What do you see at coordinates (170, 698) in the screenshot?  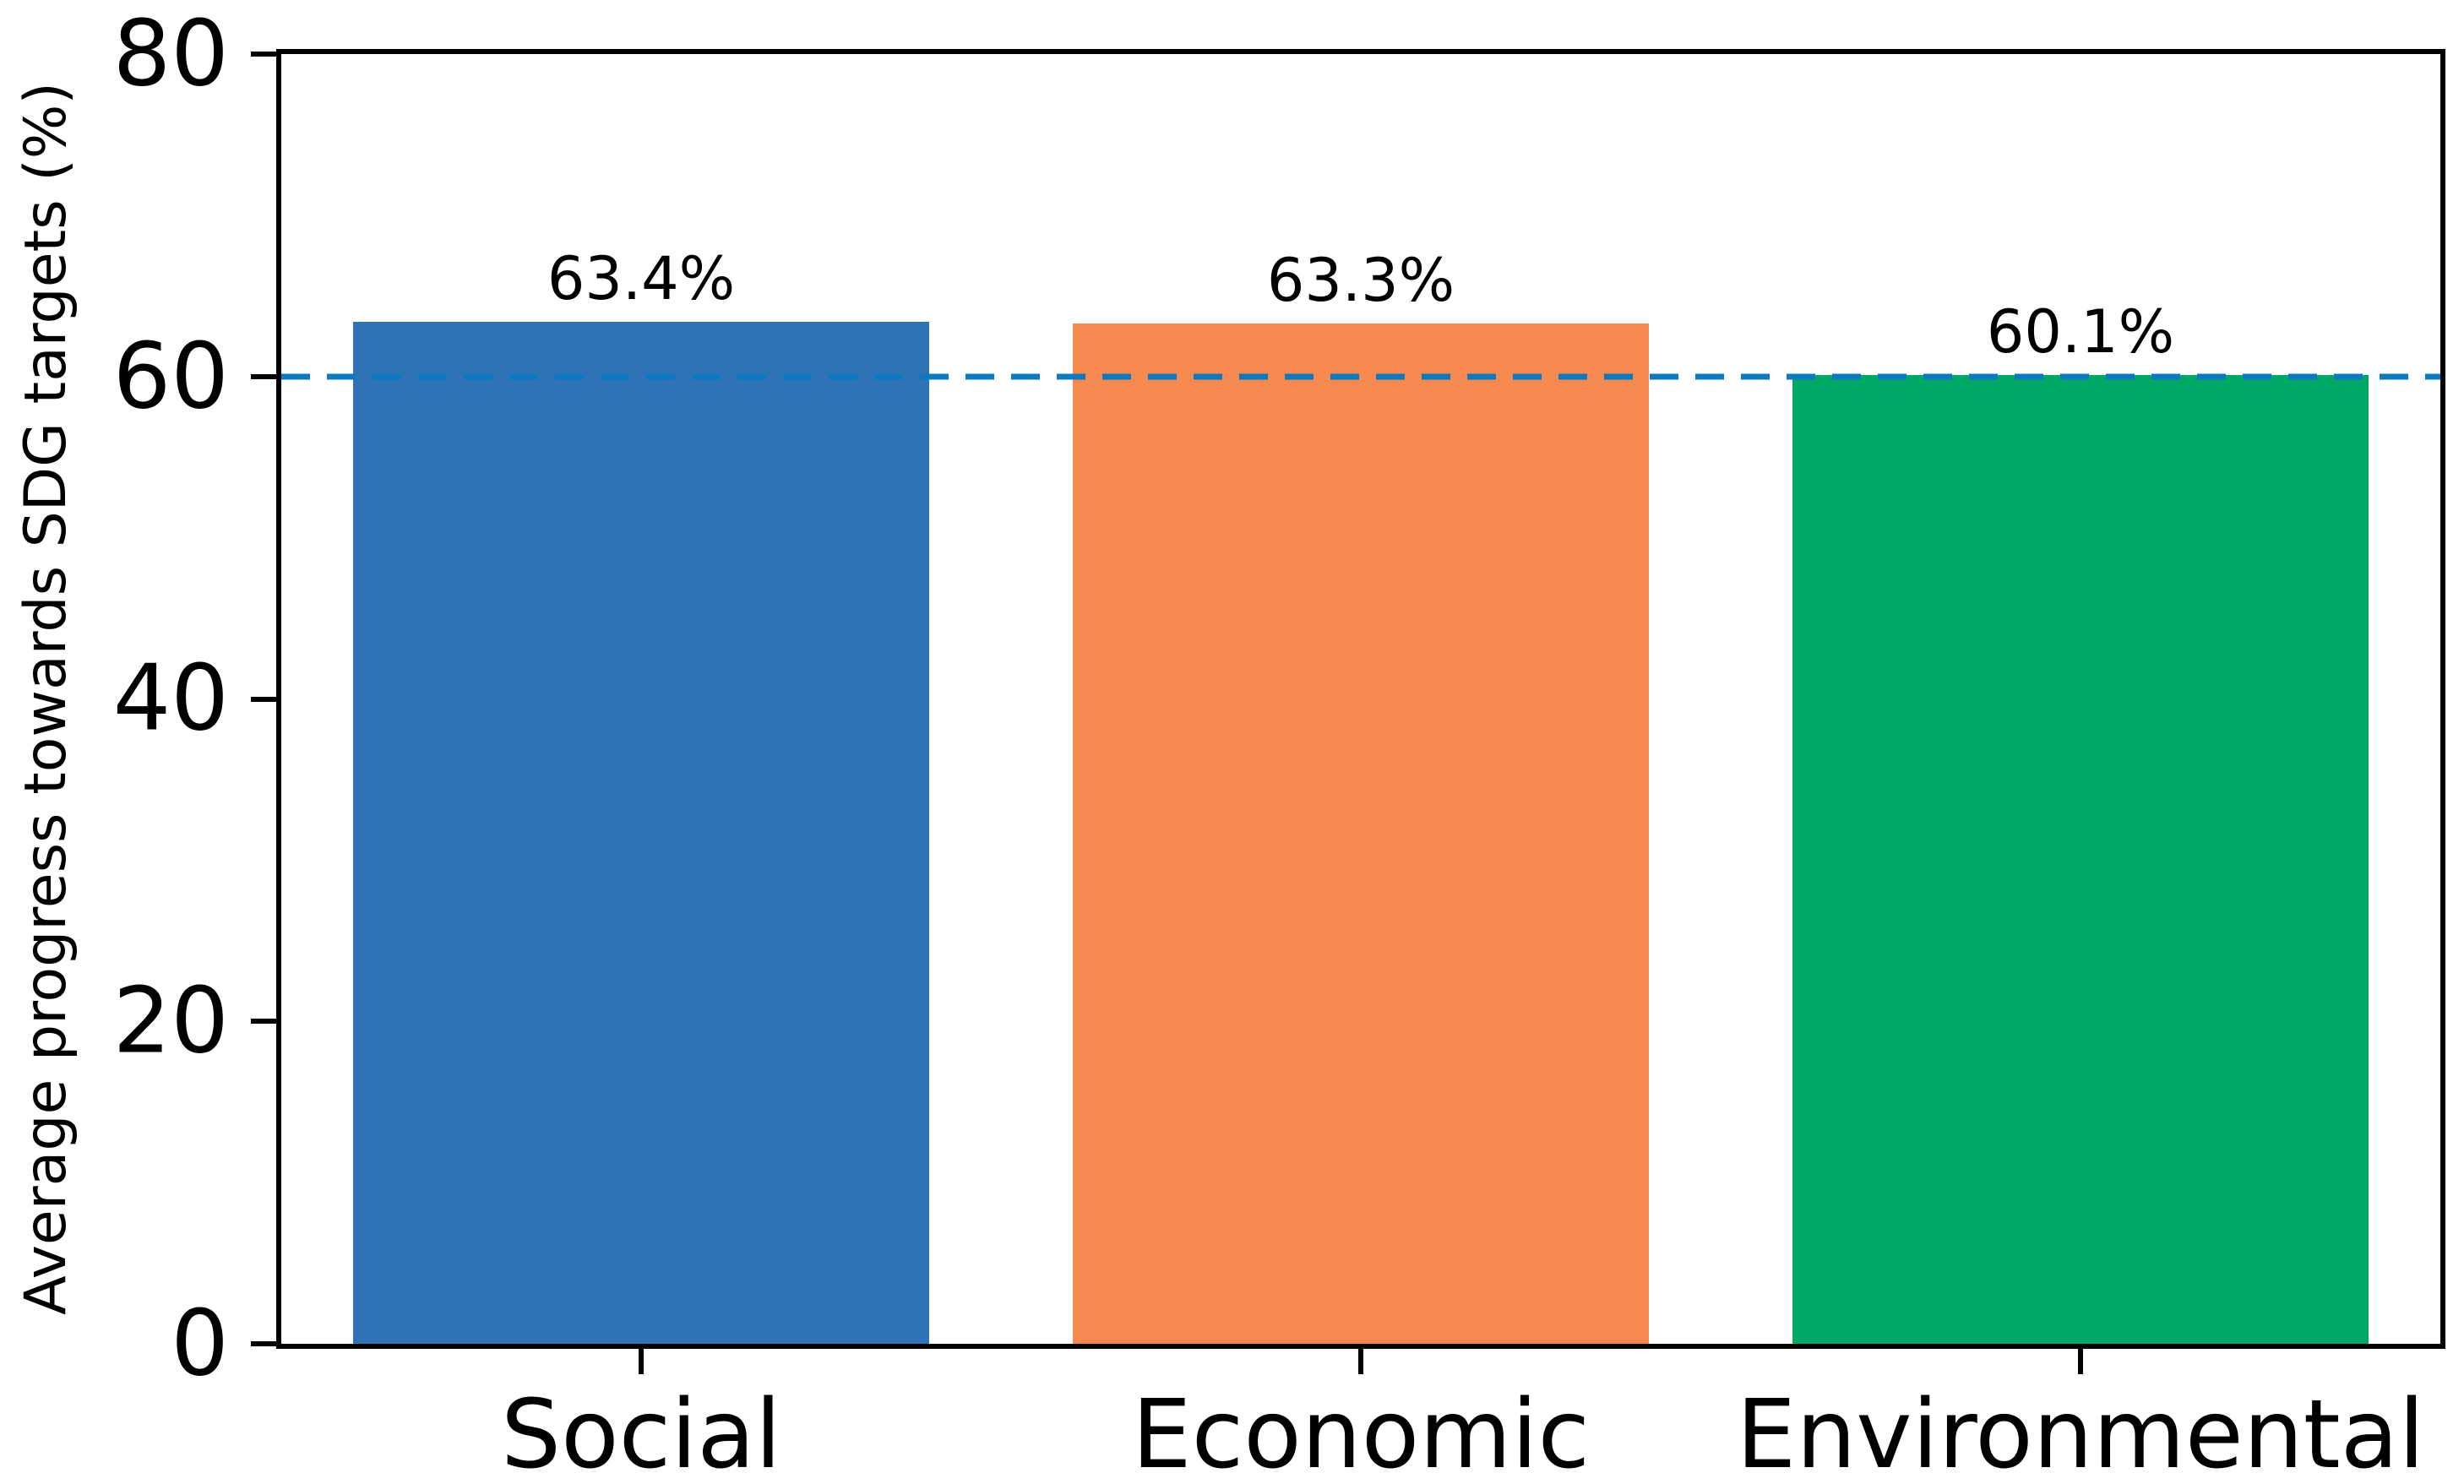 I see `y-tick-label: 40` at bounding box center [170, 698].